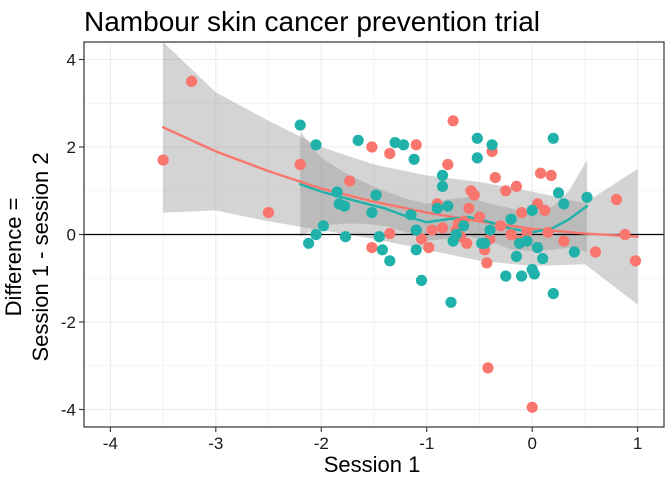 This screenshot has height=480, width=672. What do you see at coordinates (71, 60) in the screenshot?
I see `y-tick-label: 4` at bounding box center [71, 60].